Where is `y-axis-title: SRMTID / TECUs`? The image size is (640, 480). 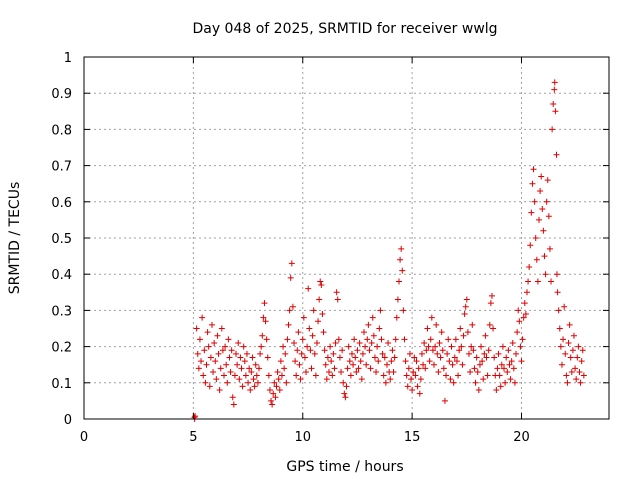
y-axis-title: SRMTID / TECUs is located at coordinates (15, 238).